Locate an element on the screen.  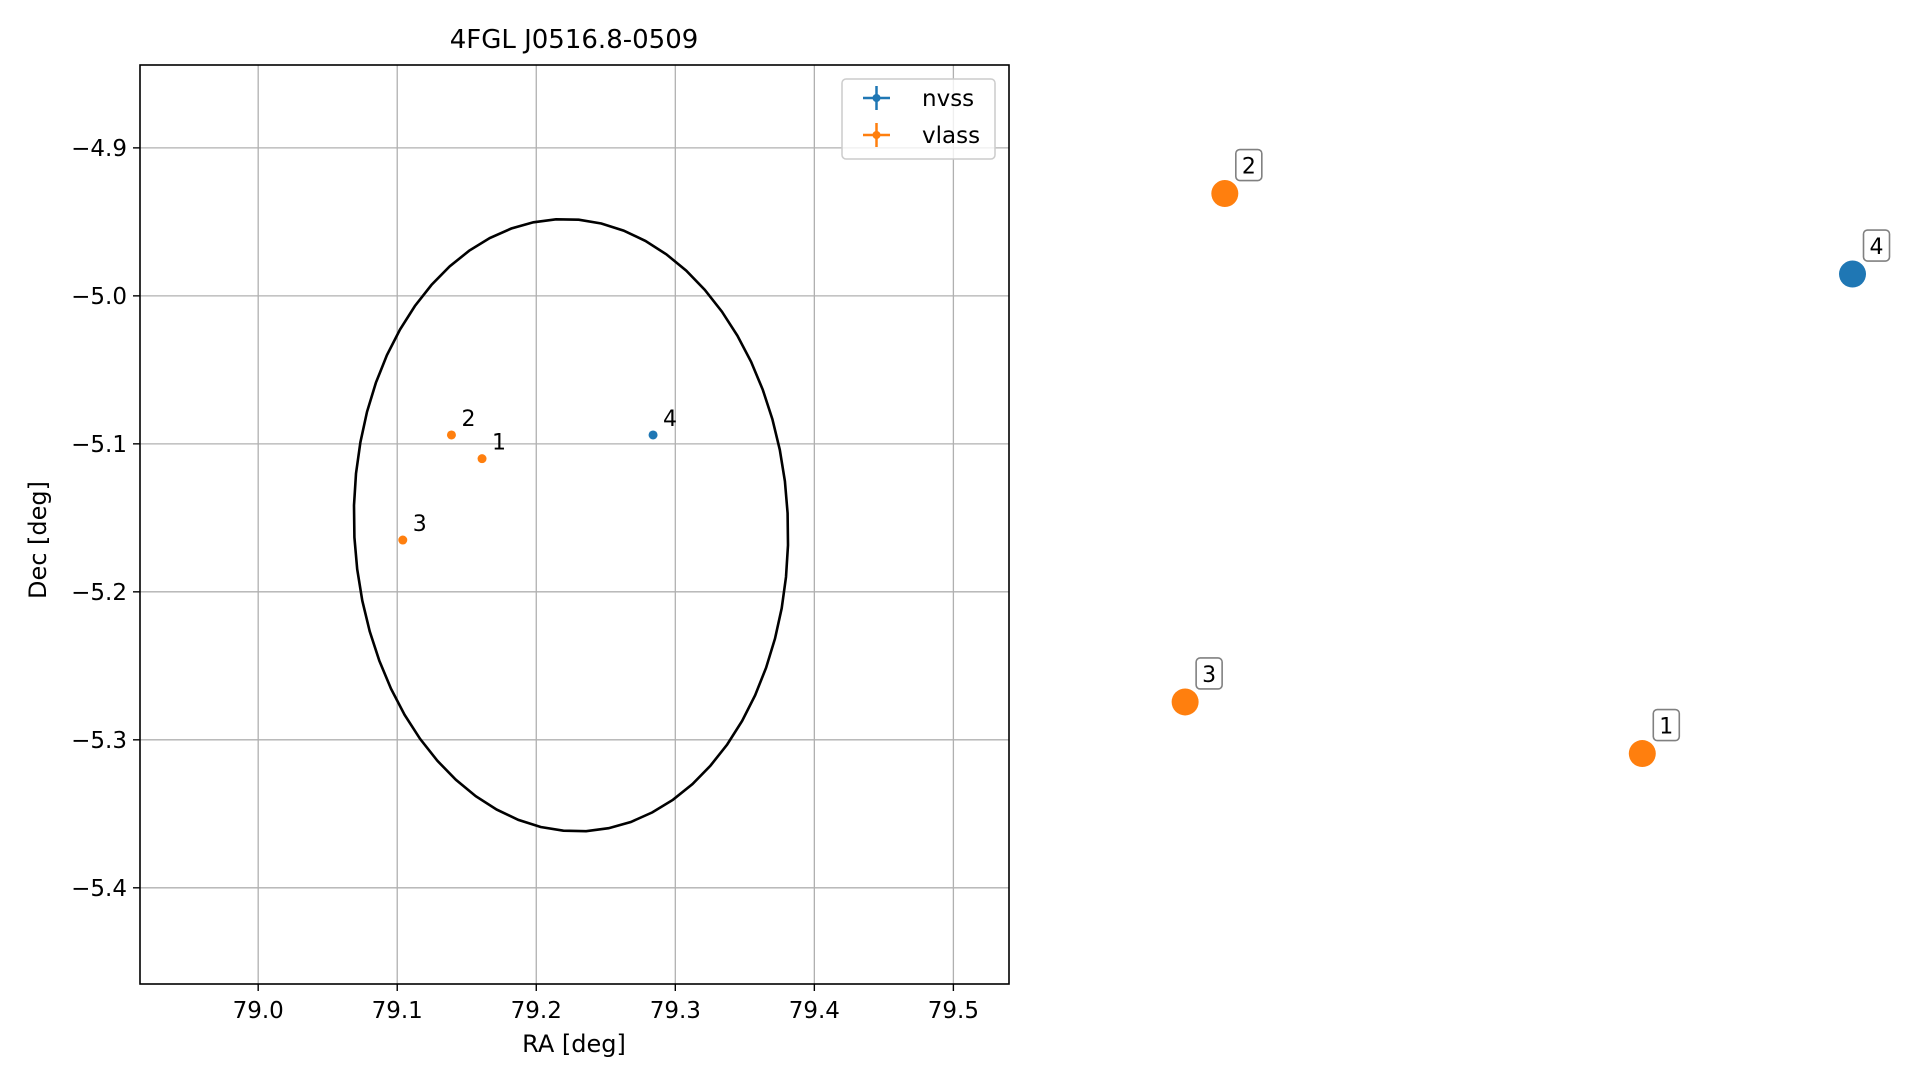
points-layer: 4 12 3 is located at coordinates (537, 476).